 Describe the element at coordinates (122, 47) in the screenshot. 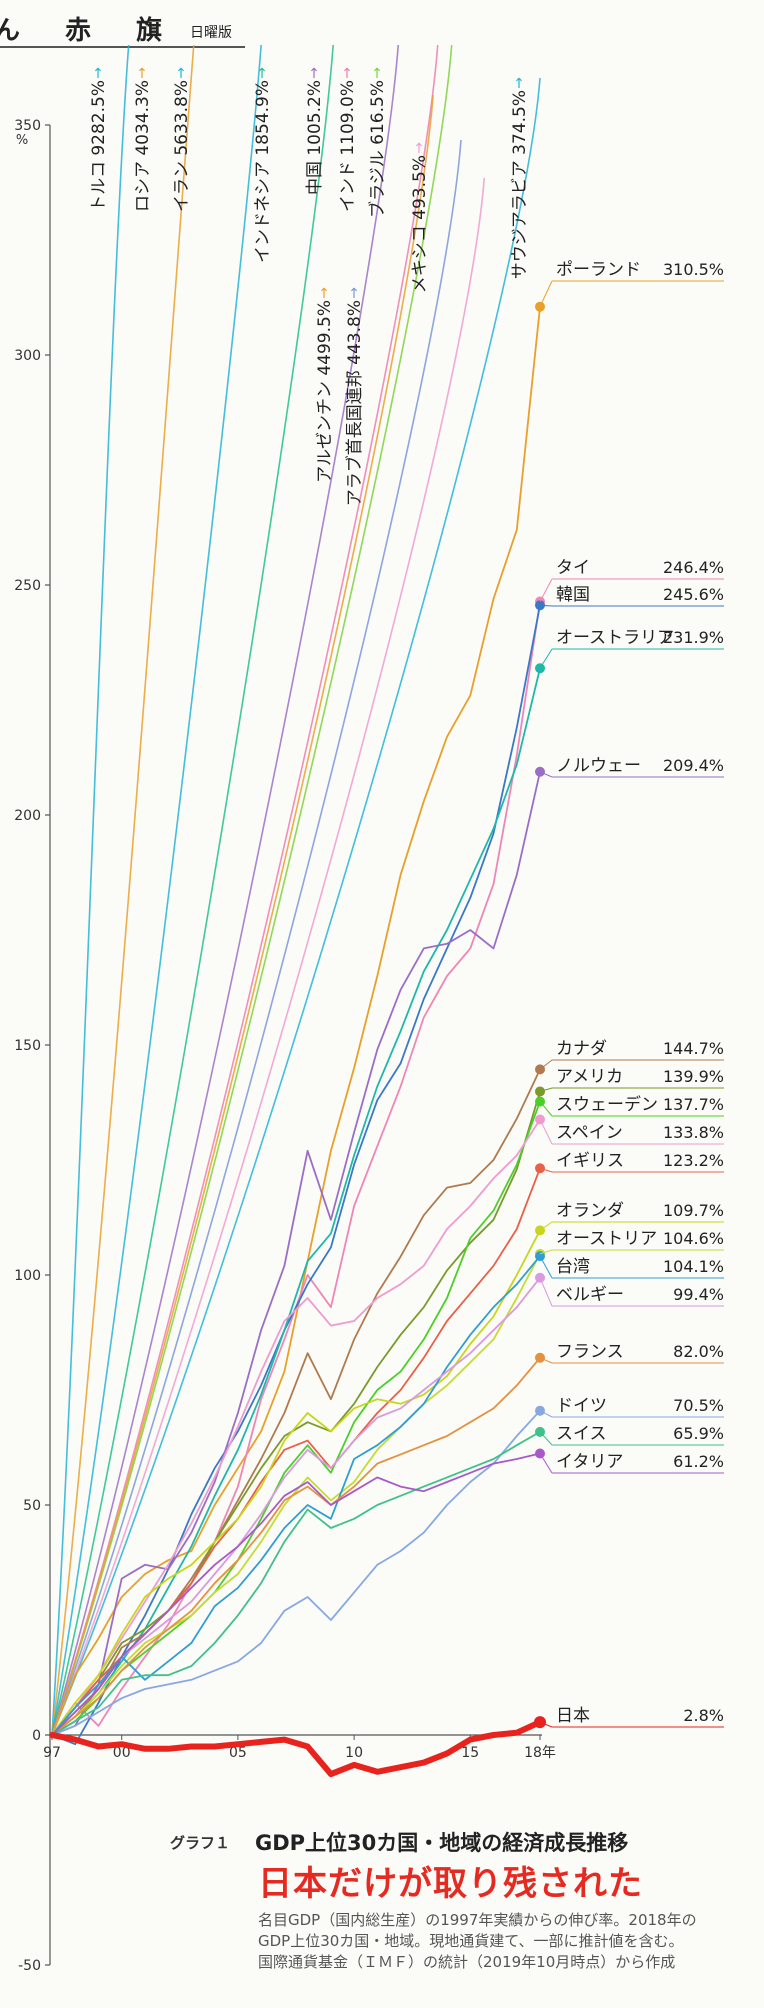

I see `masthead-rule` at that location.